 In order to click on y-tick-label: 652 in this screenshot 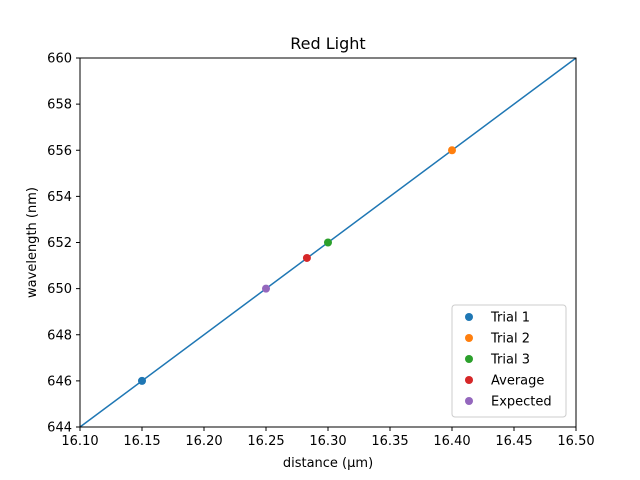, I will do `click(59, 243)`.